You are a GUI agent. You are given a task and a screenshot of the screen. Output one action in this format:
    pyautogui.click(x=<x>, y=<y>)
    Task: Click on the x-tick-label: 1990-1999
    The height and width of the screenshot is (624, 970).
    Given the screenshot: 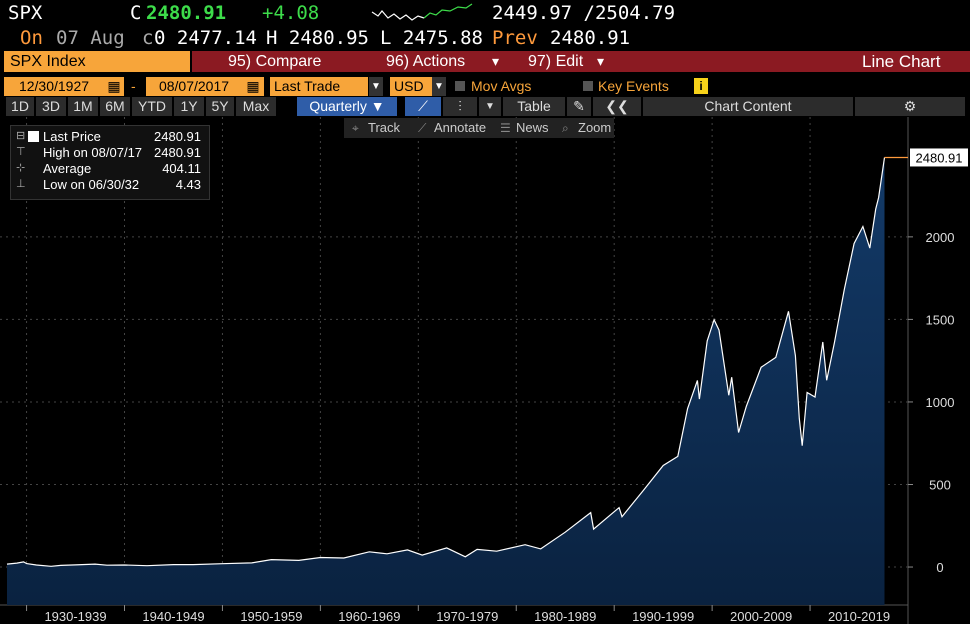 What is the action you would take?
    pyautogui.click(x=663, y=616)
    